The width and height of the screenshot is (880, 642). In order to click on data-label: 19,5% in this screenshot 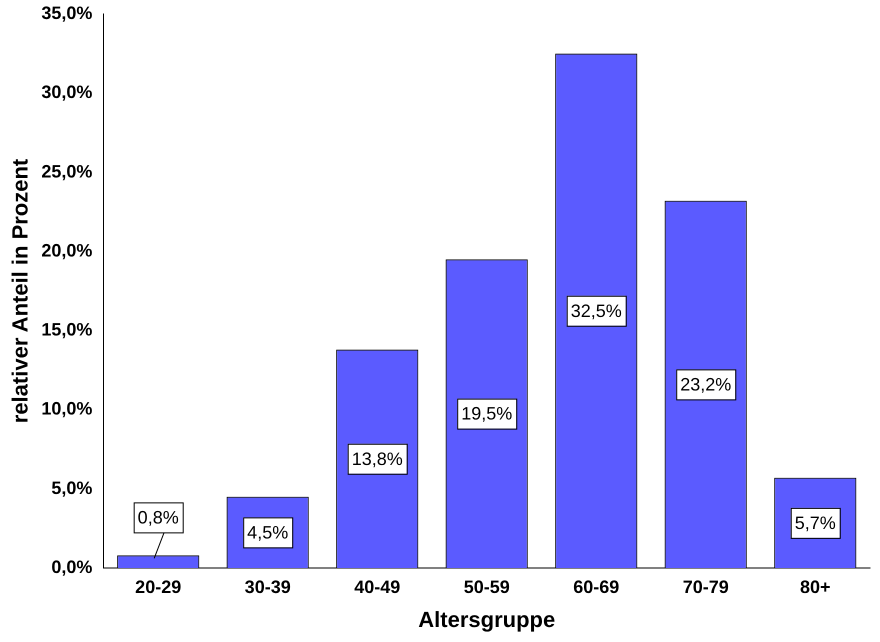, I will do `click(486, 414)`.